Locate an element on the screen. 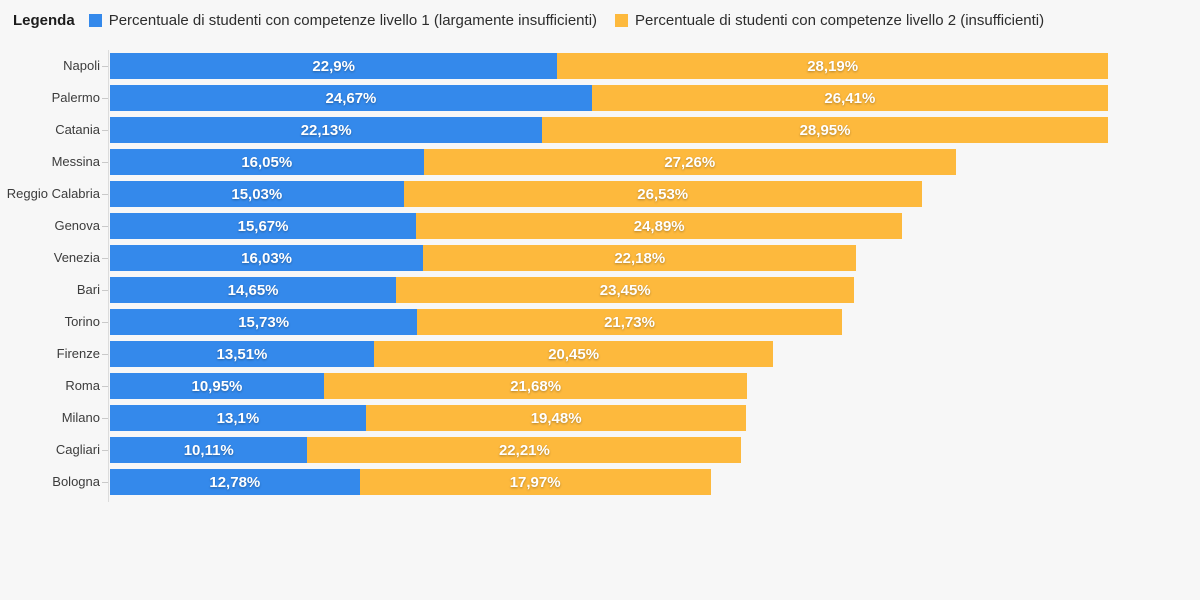 The image size is (1200, 600). category-label: Torino is located at coordinates (82, 321).